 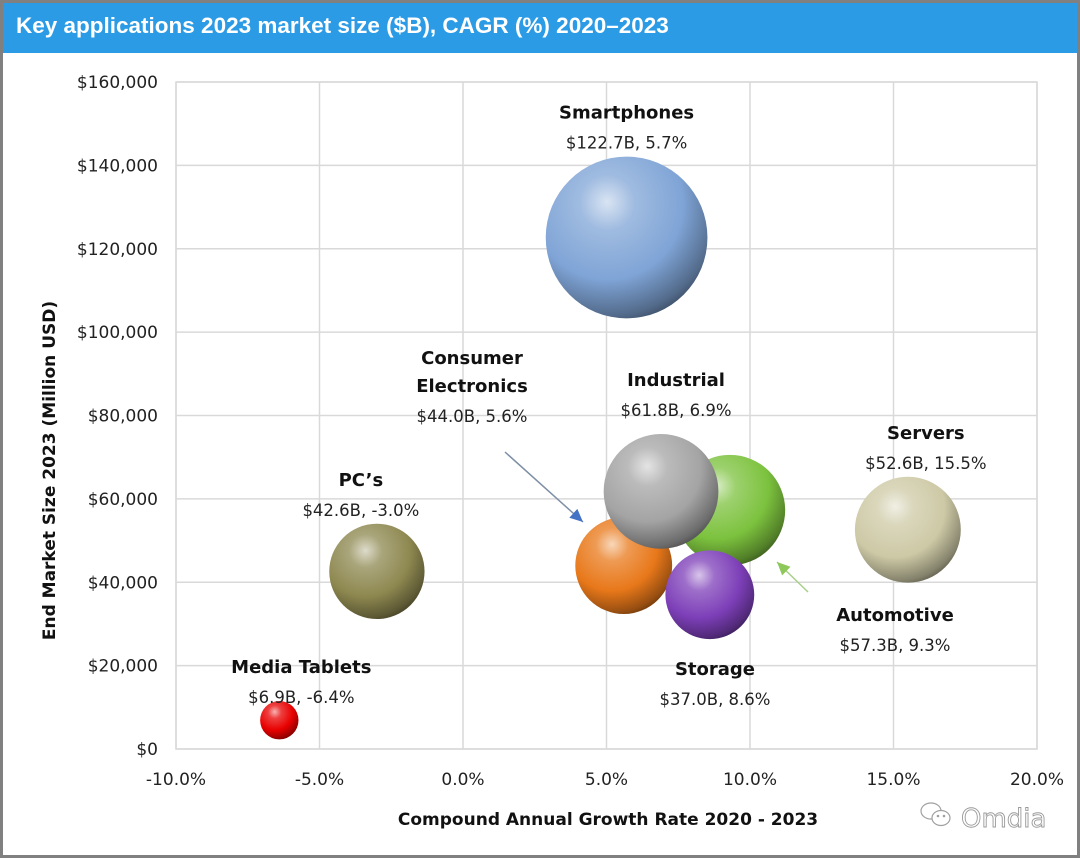 What do you see at coordinates (608, 820) in the screenshot?
I see `x-axis-title: Compound Annual Growth Rate 2020 - 2023` at bounding box center [608, 820].